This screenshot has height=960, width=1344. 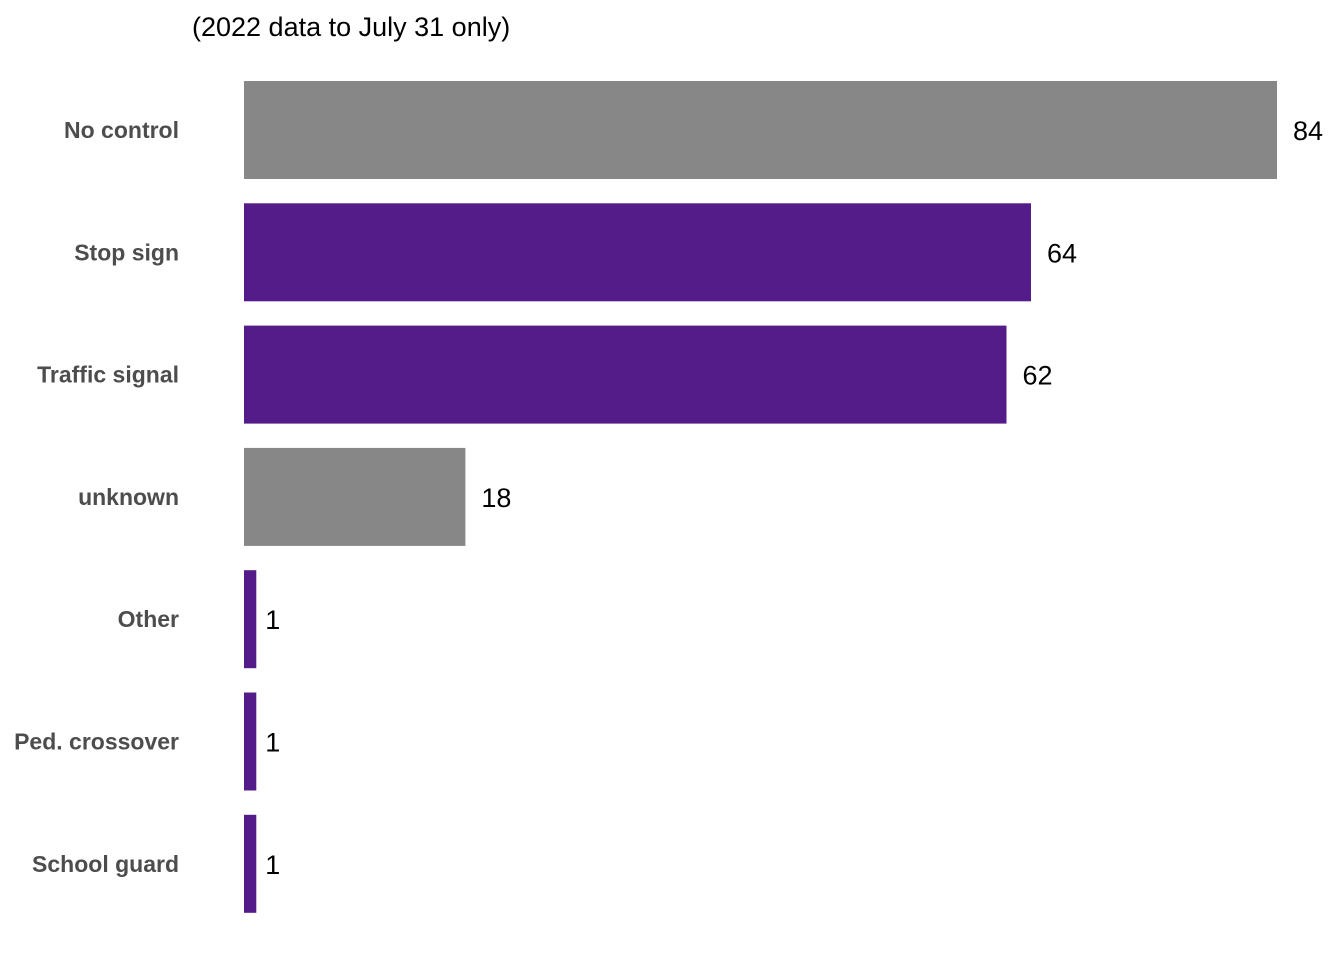 I want to click on category-label: unknown, so click(x=128, y=497).